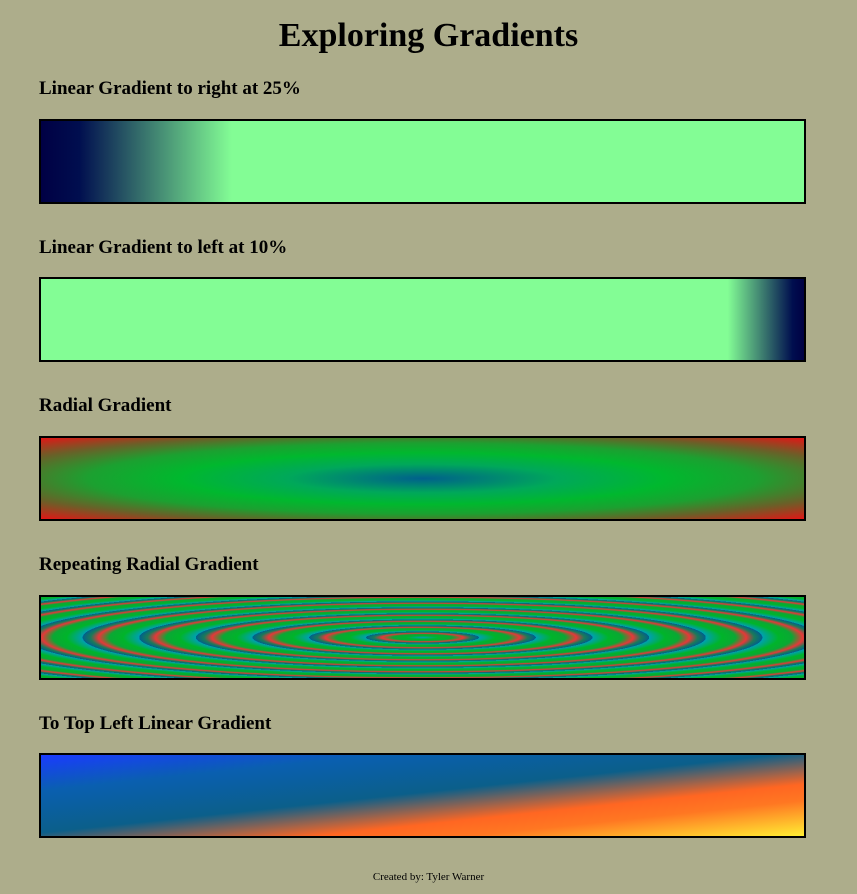 The width and height of the screenshot is (857, 894). What do you see at coordinates (105, 406) in the screenshot?
I see `section-title-radial: Radial Gradient` at bounding box center [105, 406].